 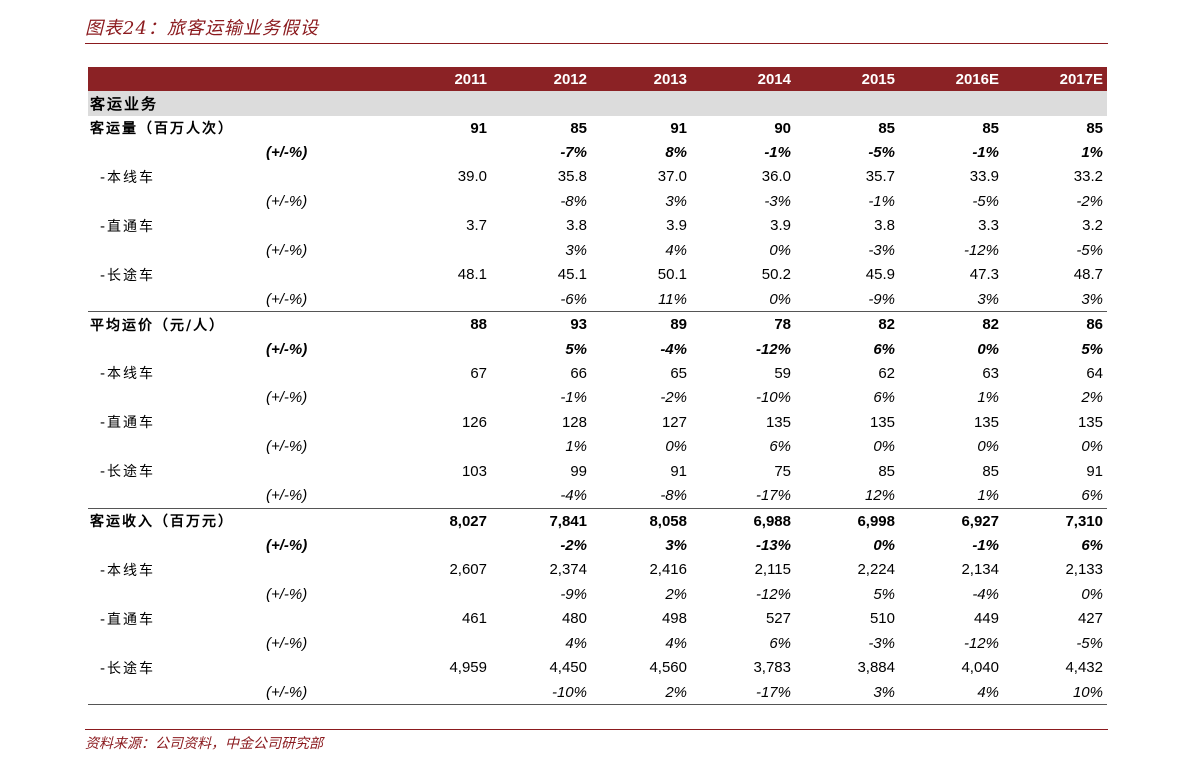 I want to click on row-label: -本线车, so click(x=128, y=570).